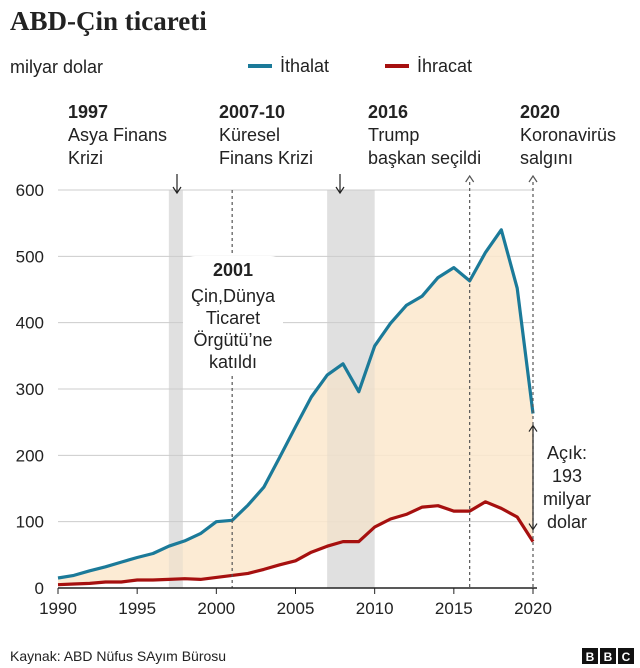 Image resolution: width=640 pixels, height=668 pixels. What do you see at coordinates (568, 135) in the screenshot?
I see `annotation-text: Koronavirüs` at bounding box center [568, 135].